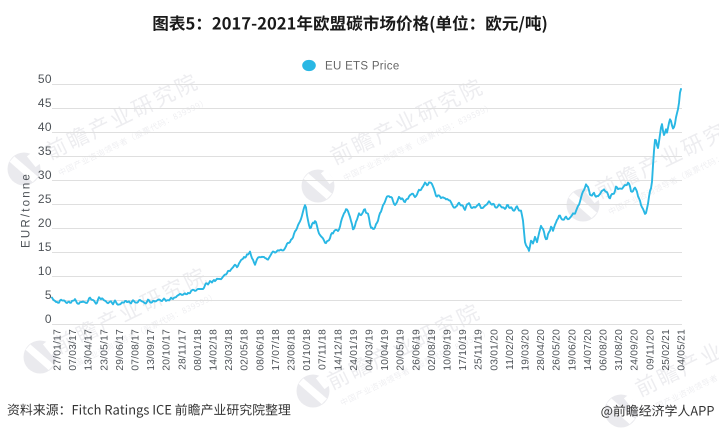  What do you see at coordinates (104, 350) in the screenshot?
I see `svg-text: 23/05/17` at bounding box center [104, 350].